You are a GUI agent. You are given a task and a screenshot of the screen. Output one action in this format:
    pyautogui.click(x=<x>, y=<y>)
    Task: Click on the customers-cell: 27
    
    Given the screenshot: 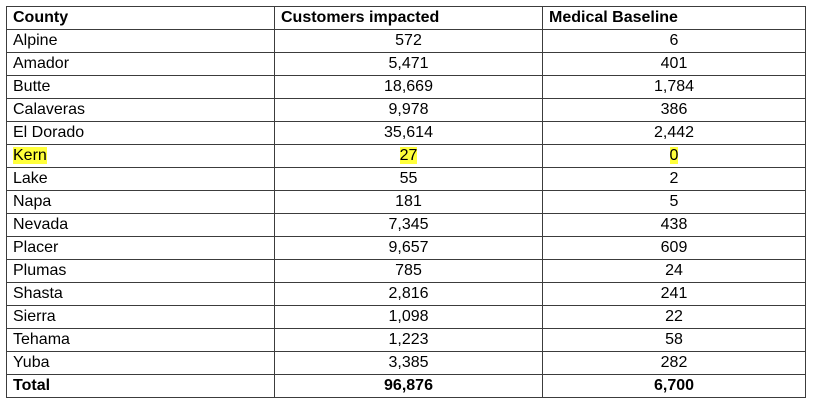 What is the action you would take?
    pyautogui.click(x=408, y=156)
    